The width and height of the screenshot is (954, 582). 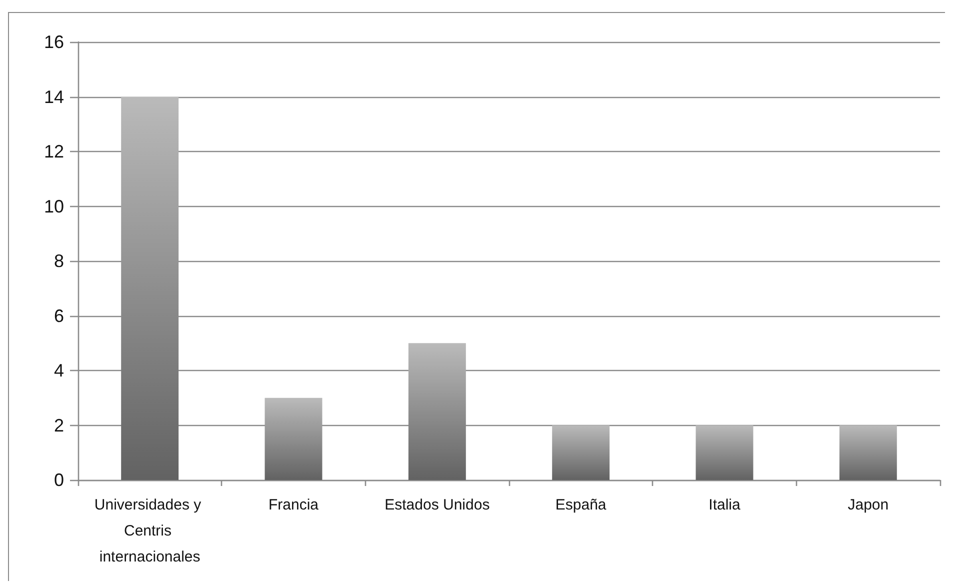 I want to click on x-tick-label: Universidades y Centris internacionales, so click(x=150, y=531).